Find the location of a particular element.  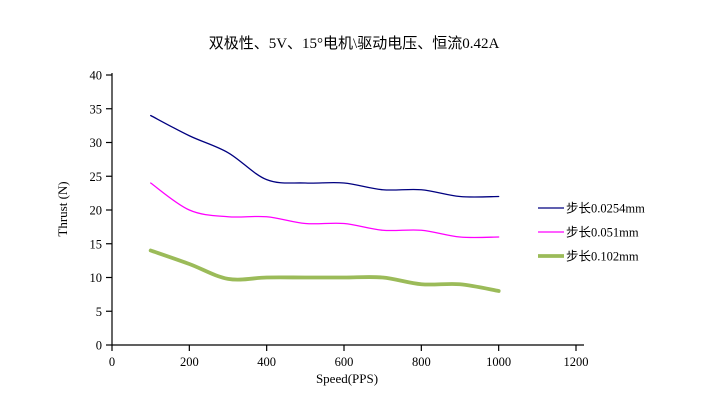

legend-item-1: 步长0.051mm is located at coordinates (588, 233).